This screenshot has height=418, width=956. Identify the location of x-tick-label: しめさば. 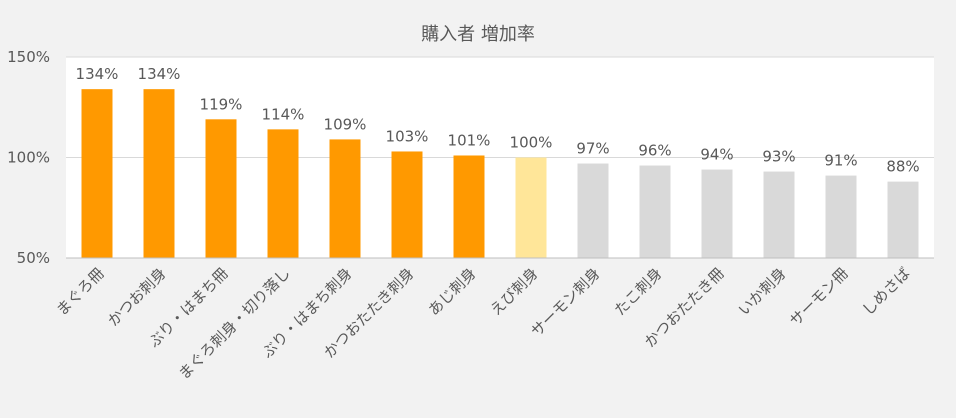
(886, 291).